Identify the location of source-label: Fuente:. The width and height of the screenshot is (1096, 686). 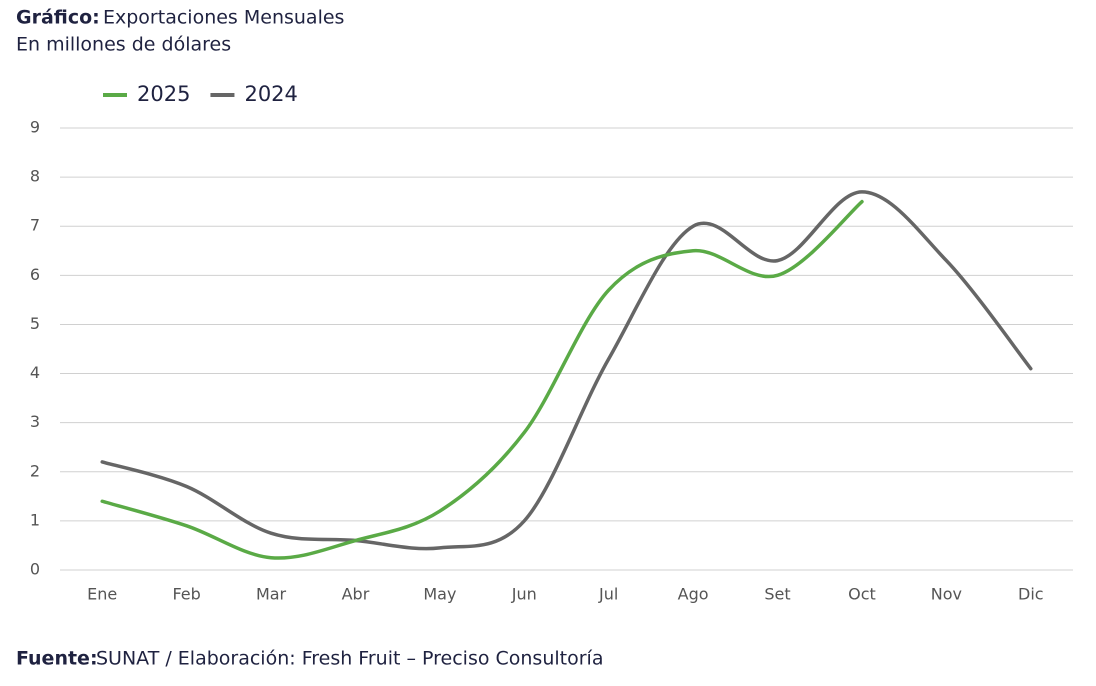
(57, 659).